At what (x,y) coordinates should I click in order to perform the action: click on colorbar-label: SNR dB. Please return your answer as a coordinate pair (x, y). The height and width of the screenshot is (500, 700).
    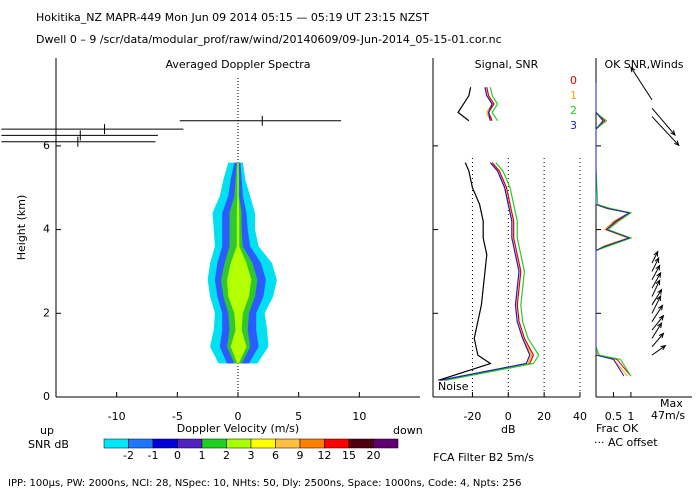
    Looking at the image, I should click on (48, 444).